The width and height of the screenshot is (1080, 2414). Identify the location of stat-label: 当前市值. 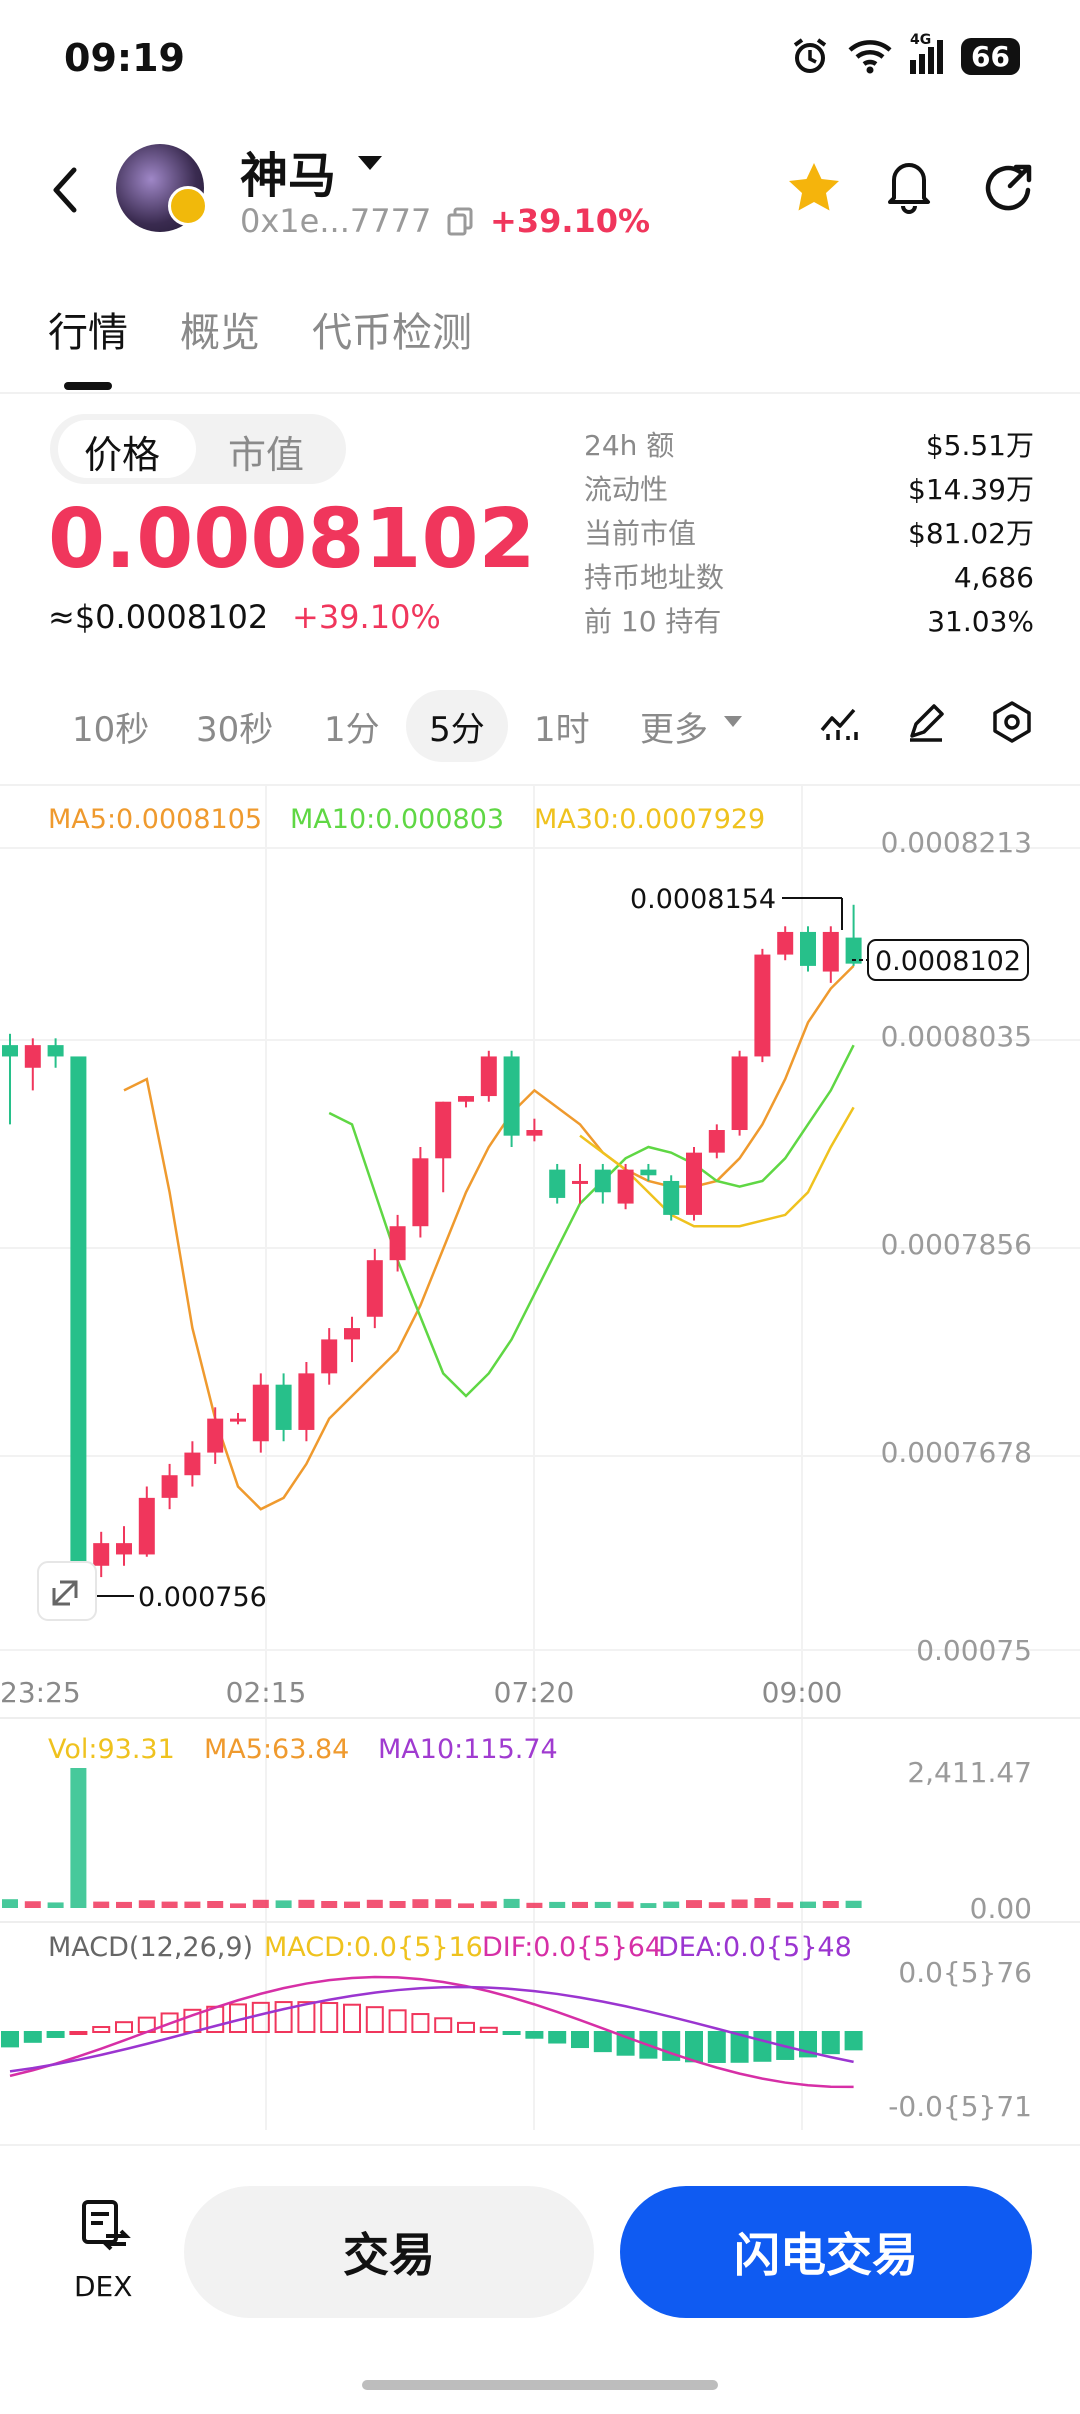
(640, 533).